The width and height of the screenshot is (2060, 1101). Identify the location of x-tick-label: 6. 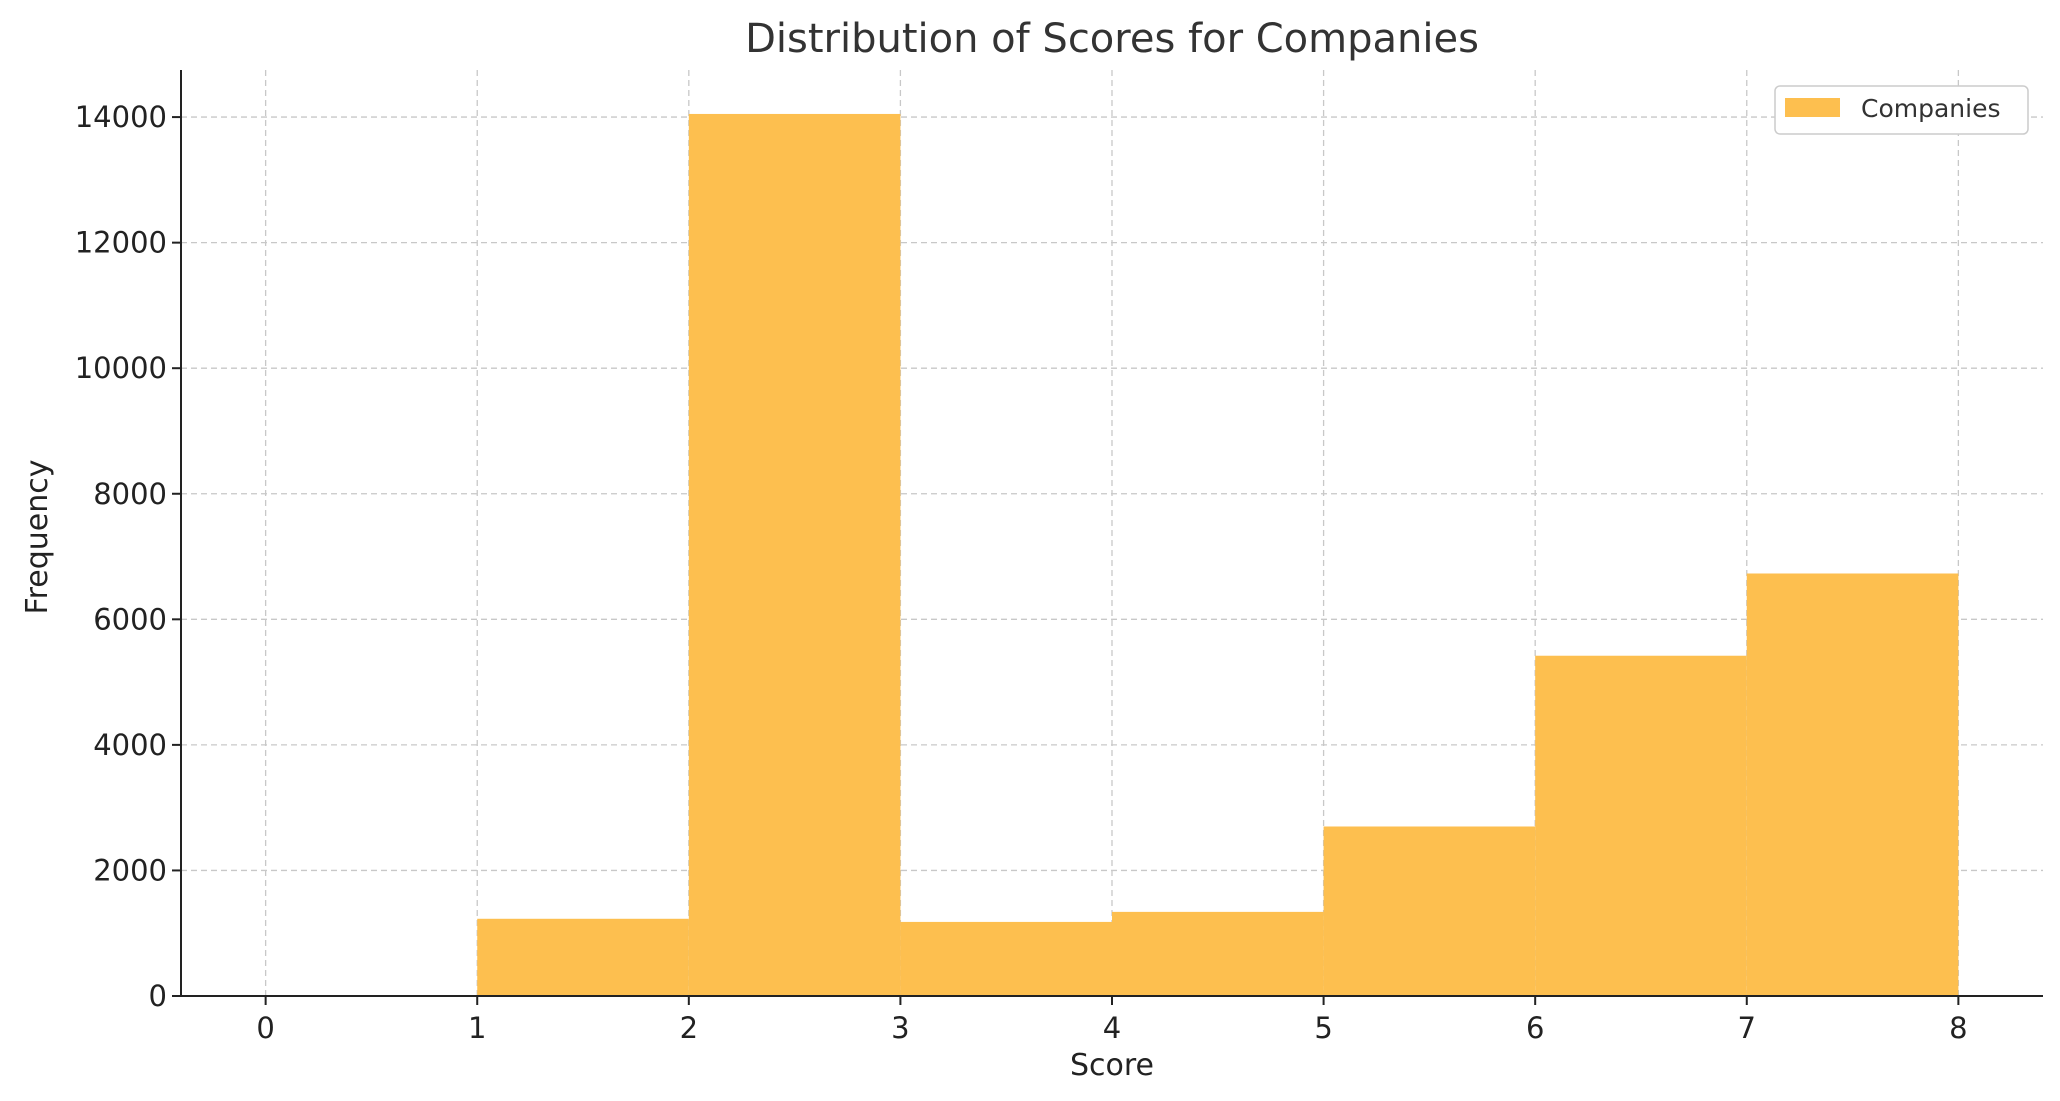
(1535, 1028).